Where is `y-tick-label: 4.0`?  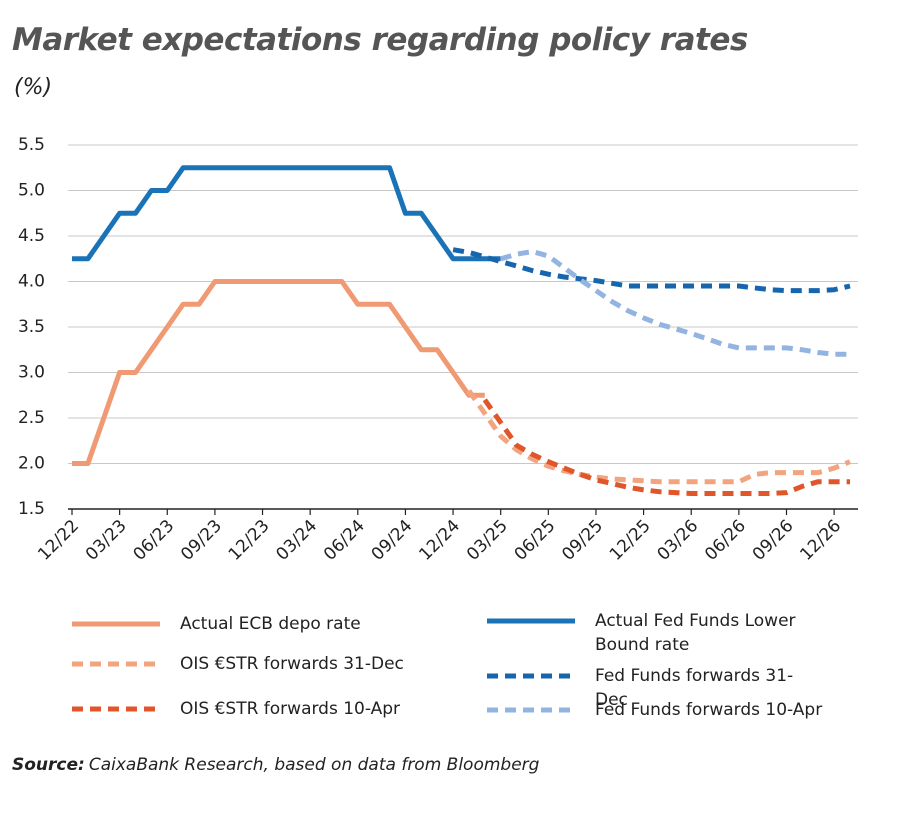 y-tick-label: 4.0 is located at coordinates (31, 282).